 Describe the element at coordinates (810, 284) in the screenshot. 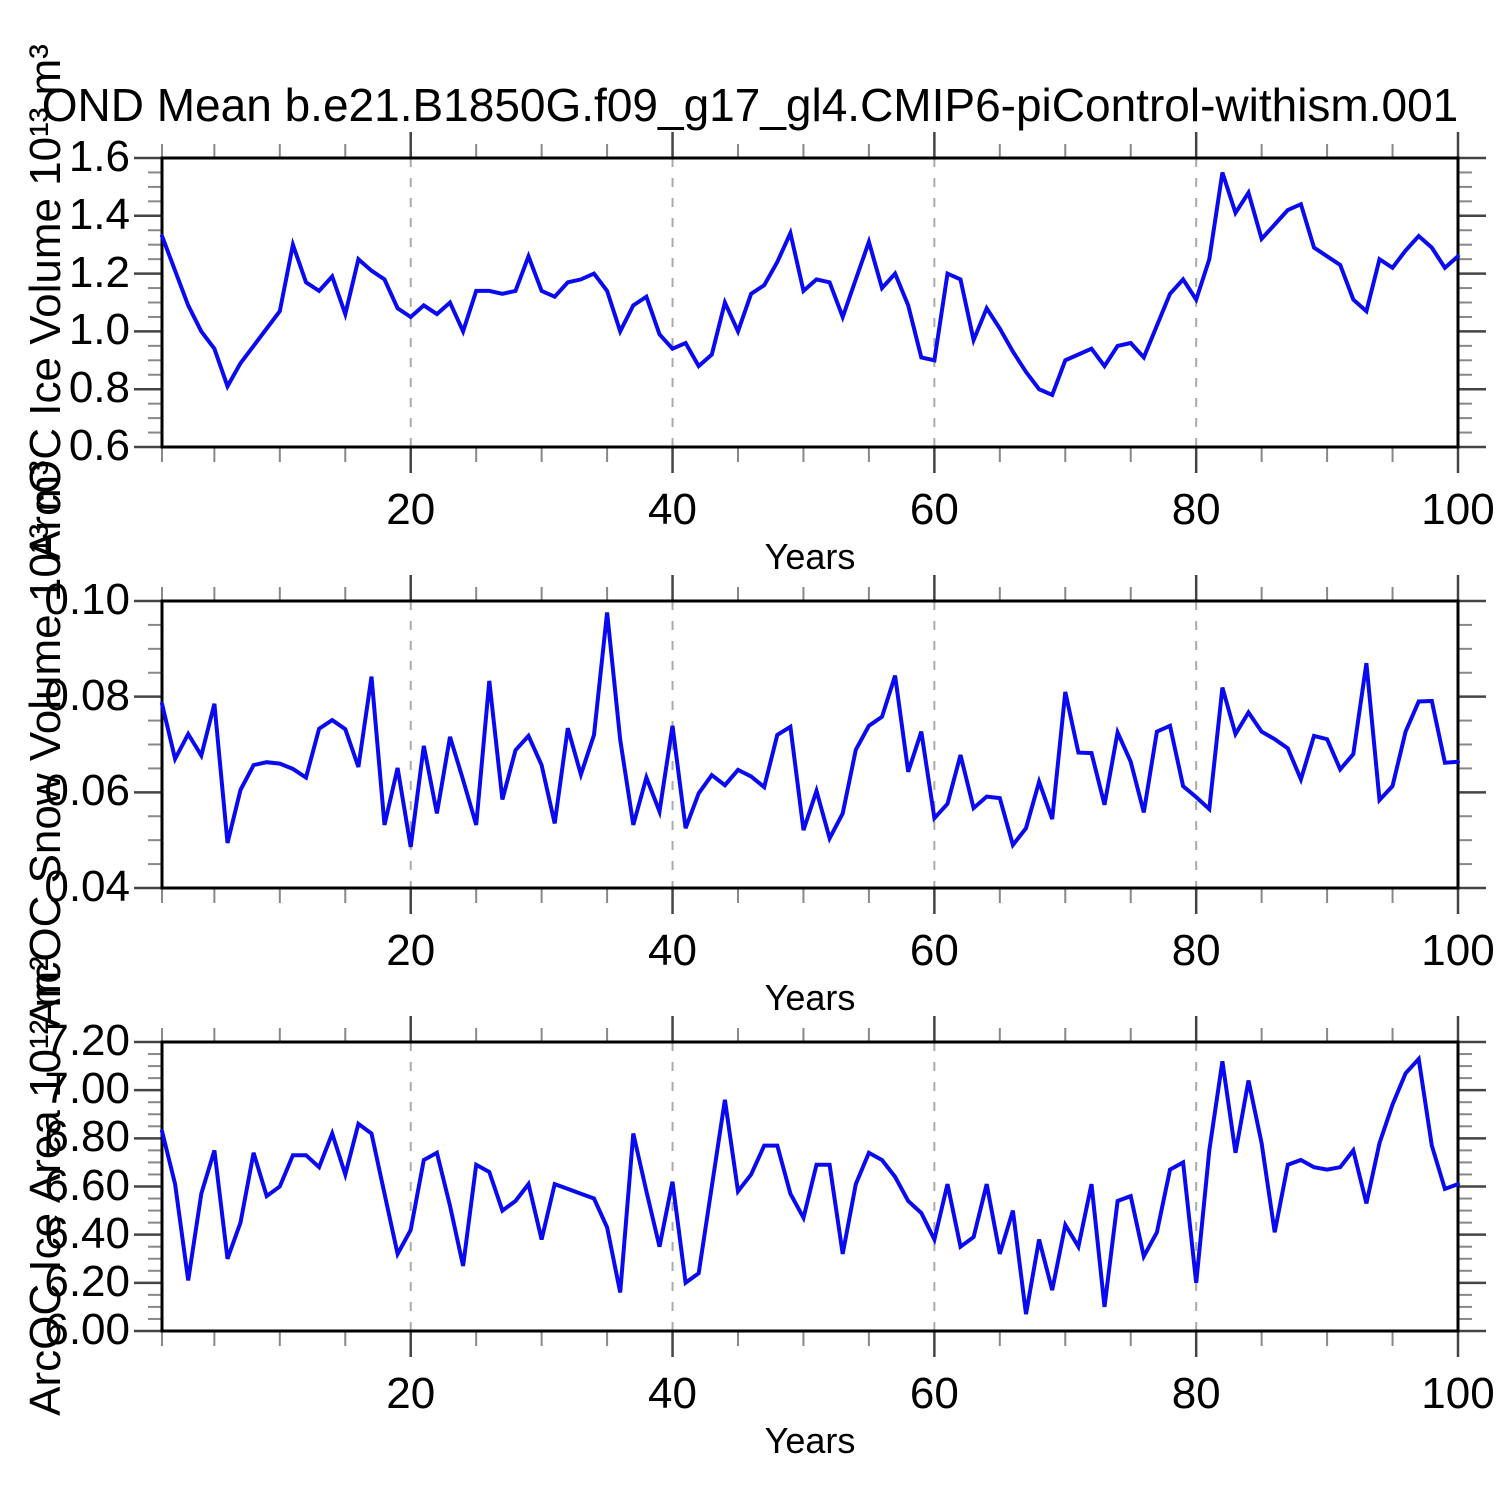

I see `data-line-ice-volume` at that location.